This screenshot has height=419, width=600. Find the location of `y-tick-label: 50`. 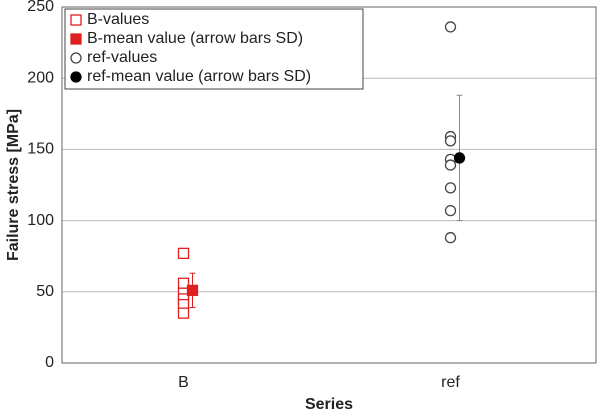

y-tick-label: 50 is located at coordinates (45, 291).